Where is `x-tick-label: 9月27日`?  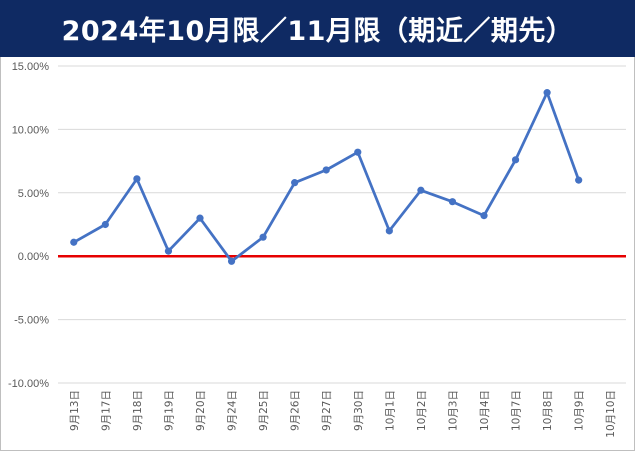 x-tick-label: 9月27日 is located at coordinates (327, 410).